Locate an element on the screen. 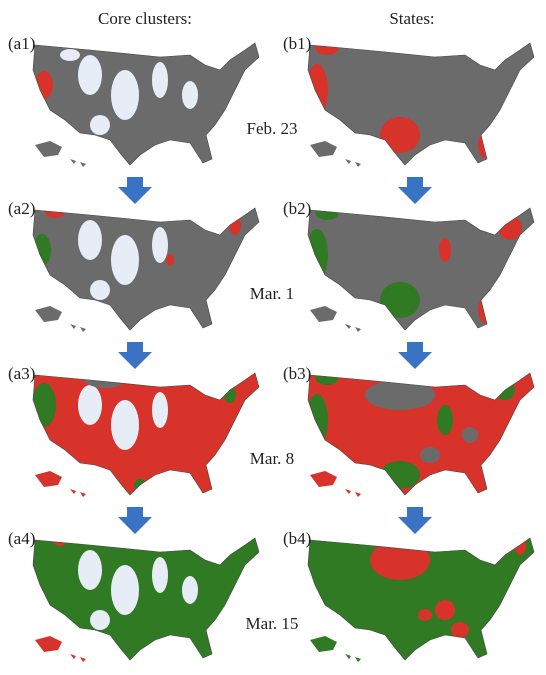  date-label: Feb. 23 is located at coordinates (272, 128).